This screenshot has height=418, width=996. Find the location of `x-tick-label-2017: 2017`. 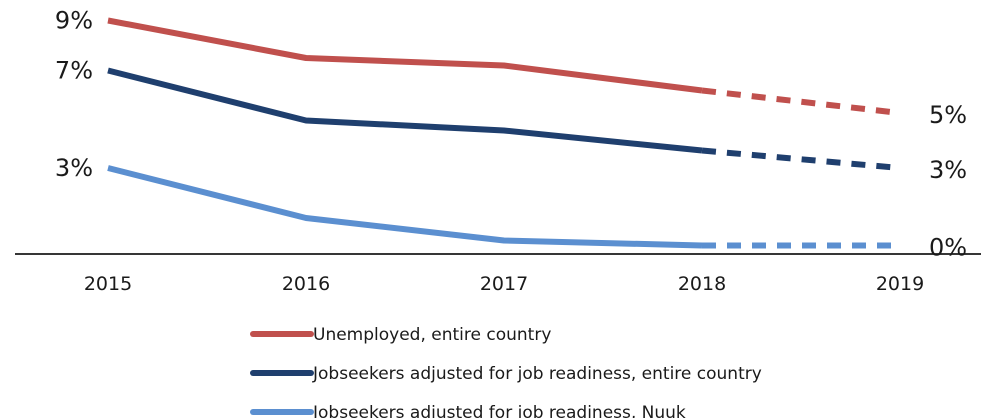

x-tick-label-2017: 2017 is located at coordinates (504, 284).